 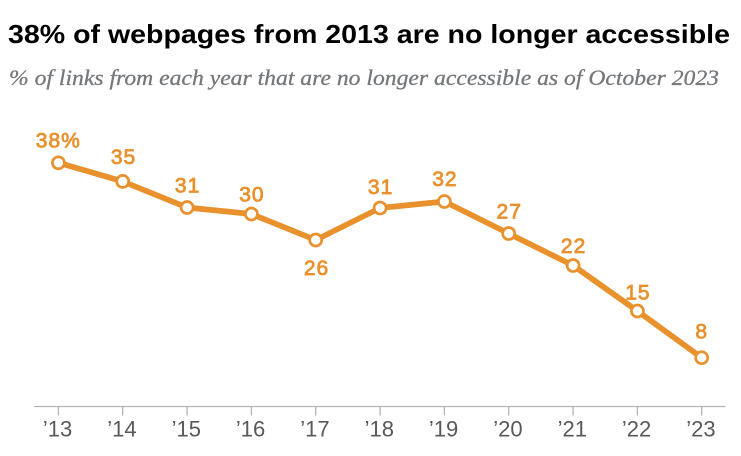 What do you see at coordinates (379, 429) in the screenshot?
I see `svg-text: ’18` at bounding box center [379, 429].